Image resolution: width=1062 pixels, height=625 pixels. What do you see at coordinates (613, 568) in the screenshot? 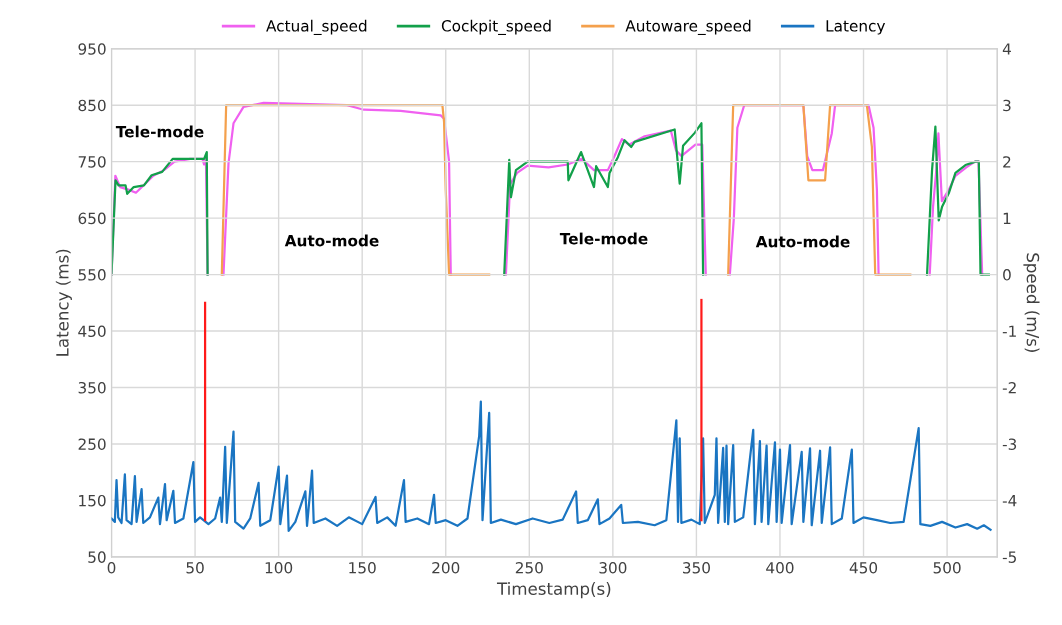
I see `x-tick-label: 300` at bounding box center [613, 568].